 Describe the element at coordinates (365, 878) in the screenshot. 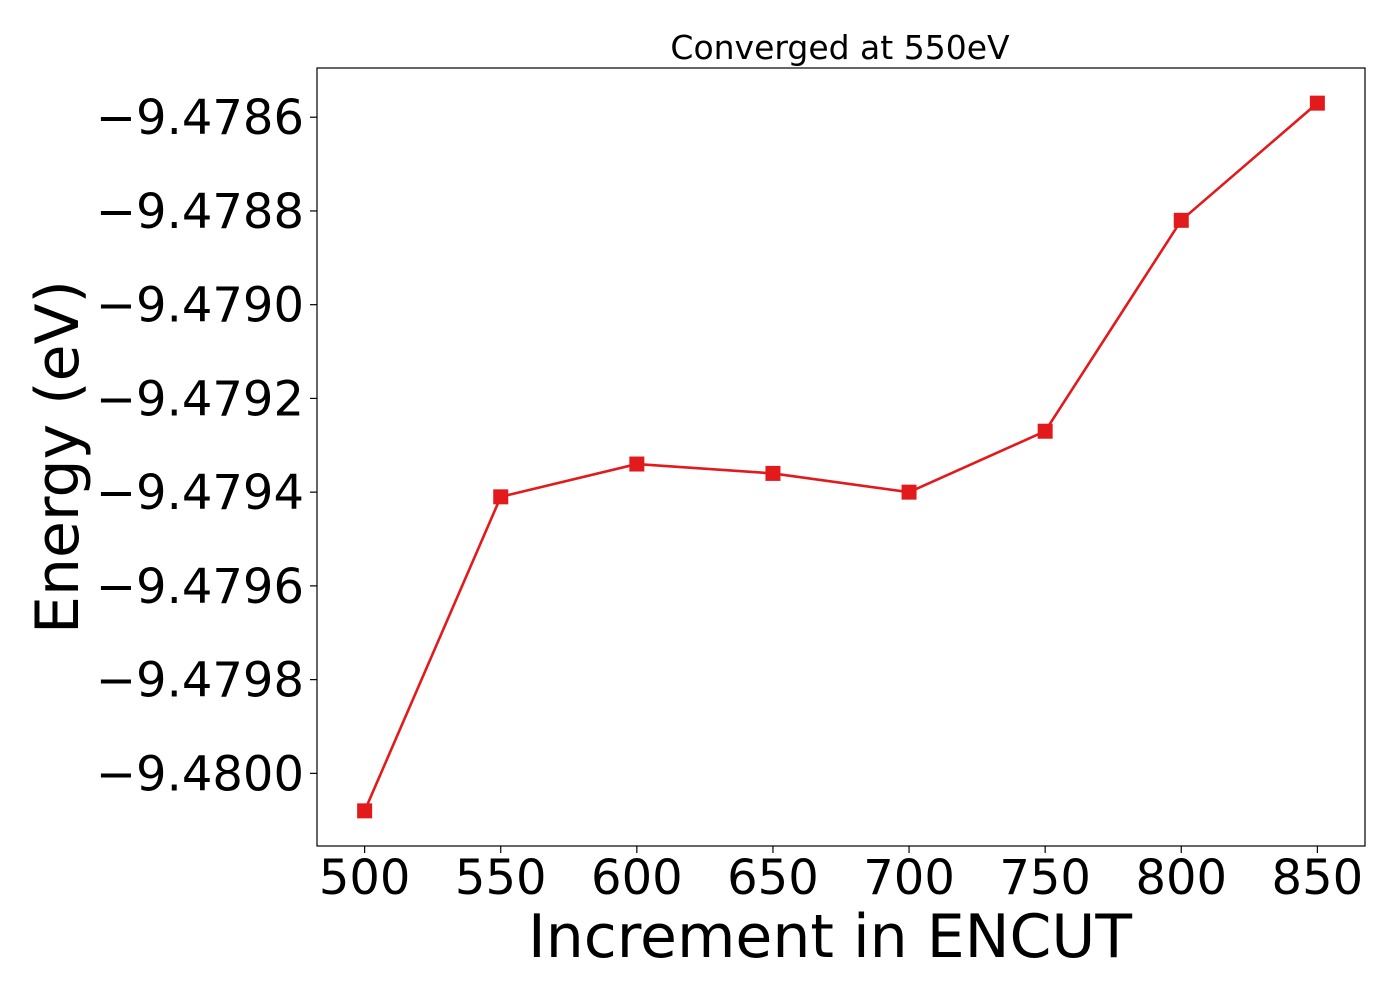

I see `x-tick-label: 500` at that location.